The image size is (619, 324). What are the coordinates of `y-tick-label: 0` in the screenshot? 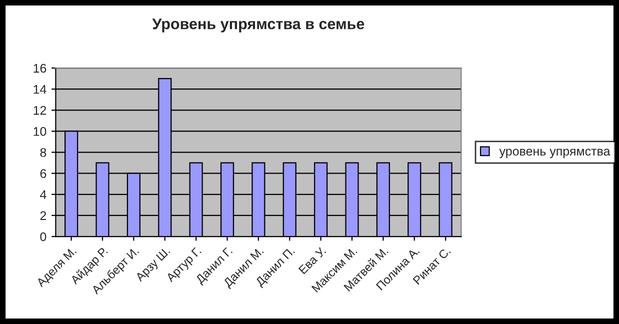 It's located at (43, 237).